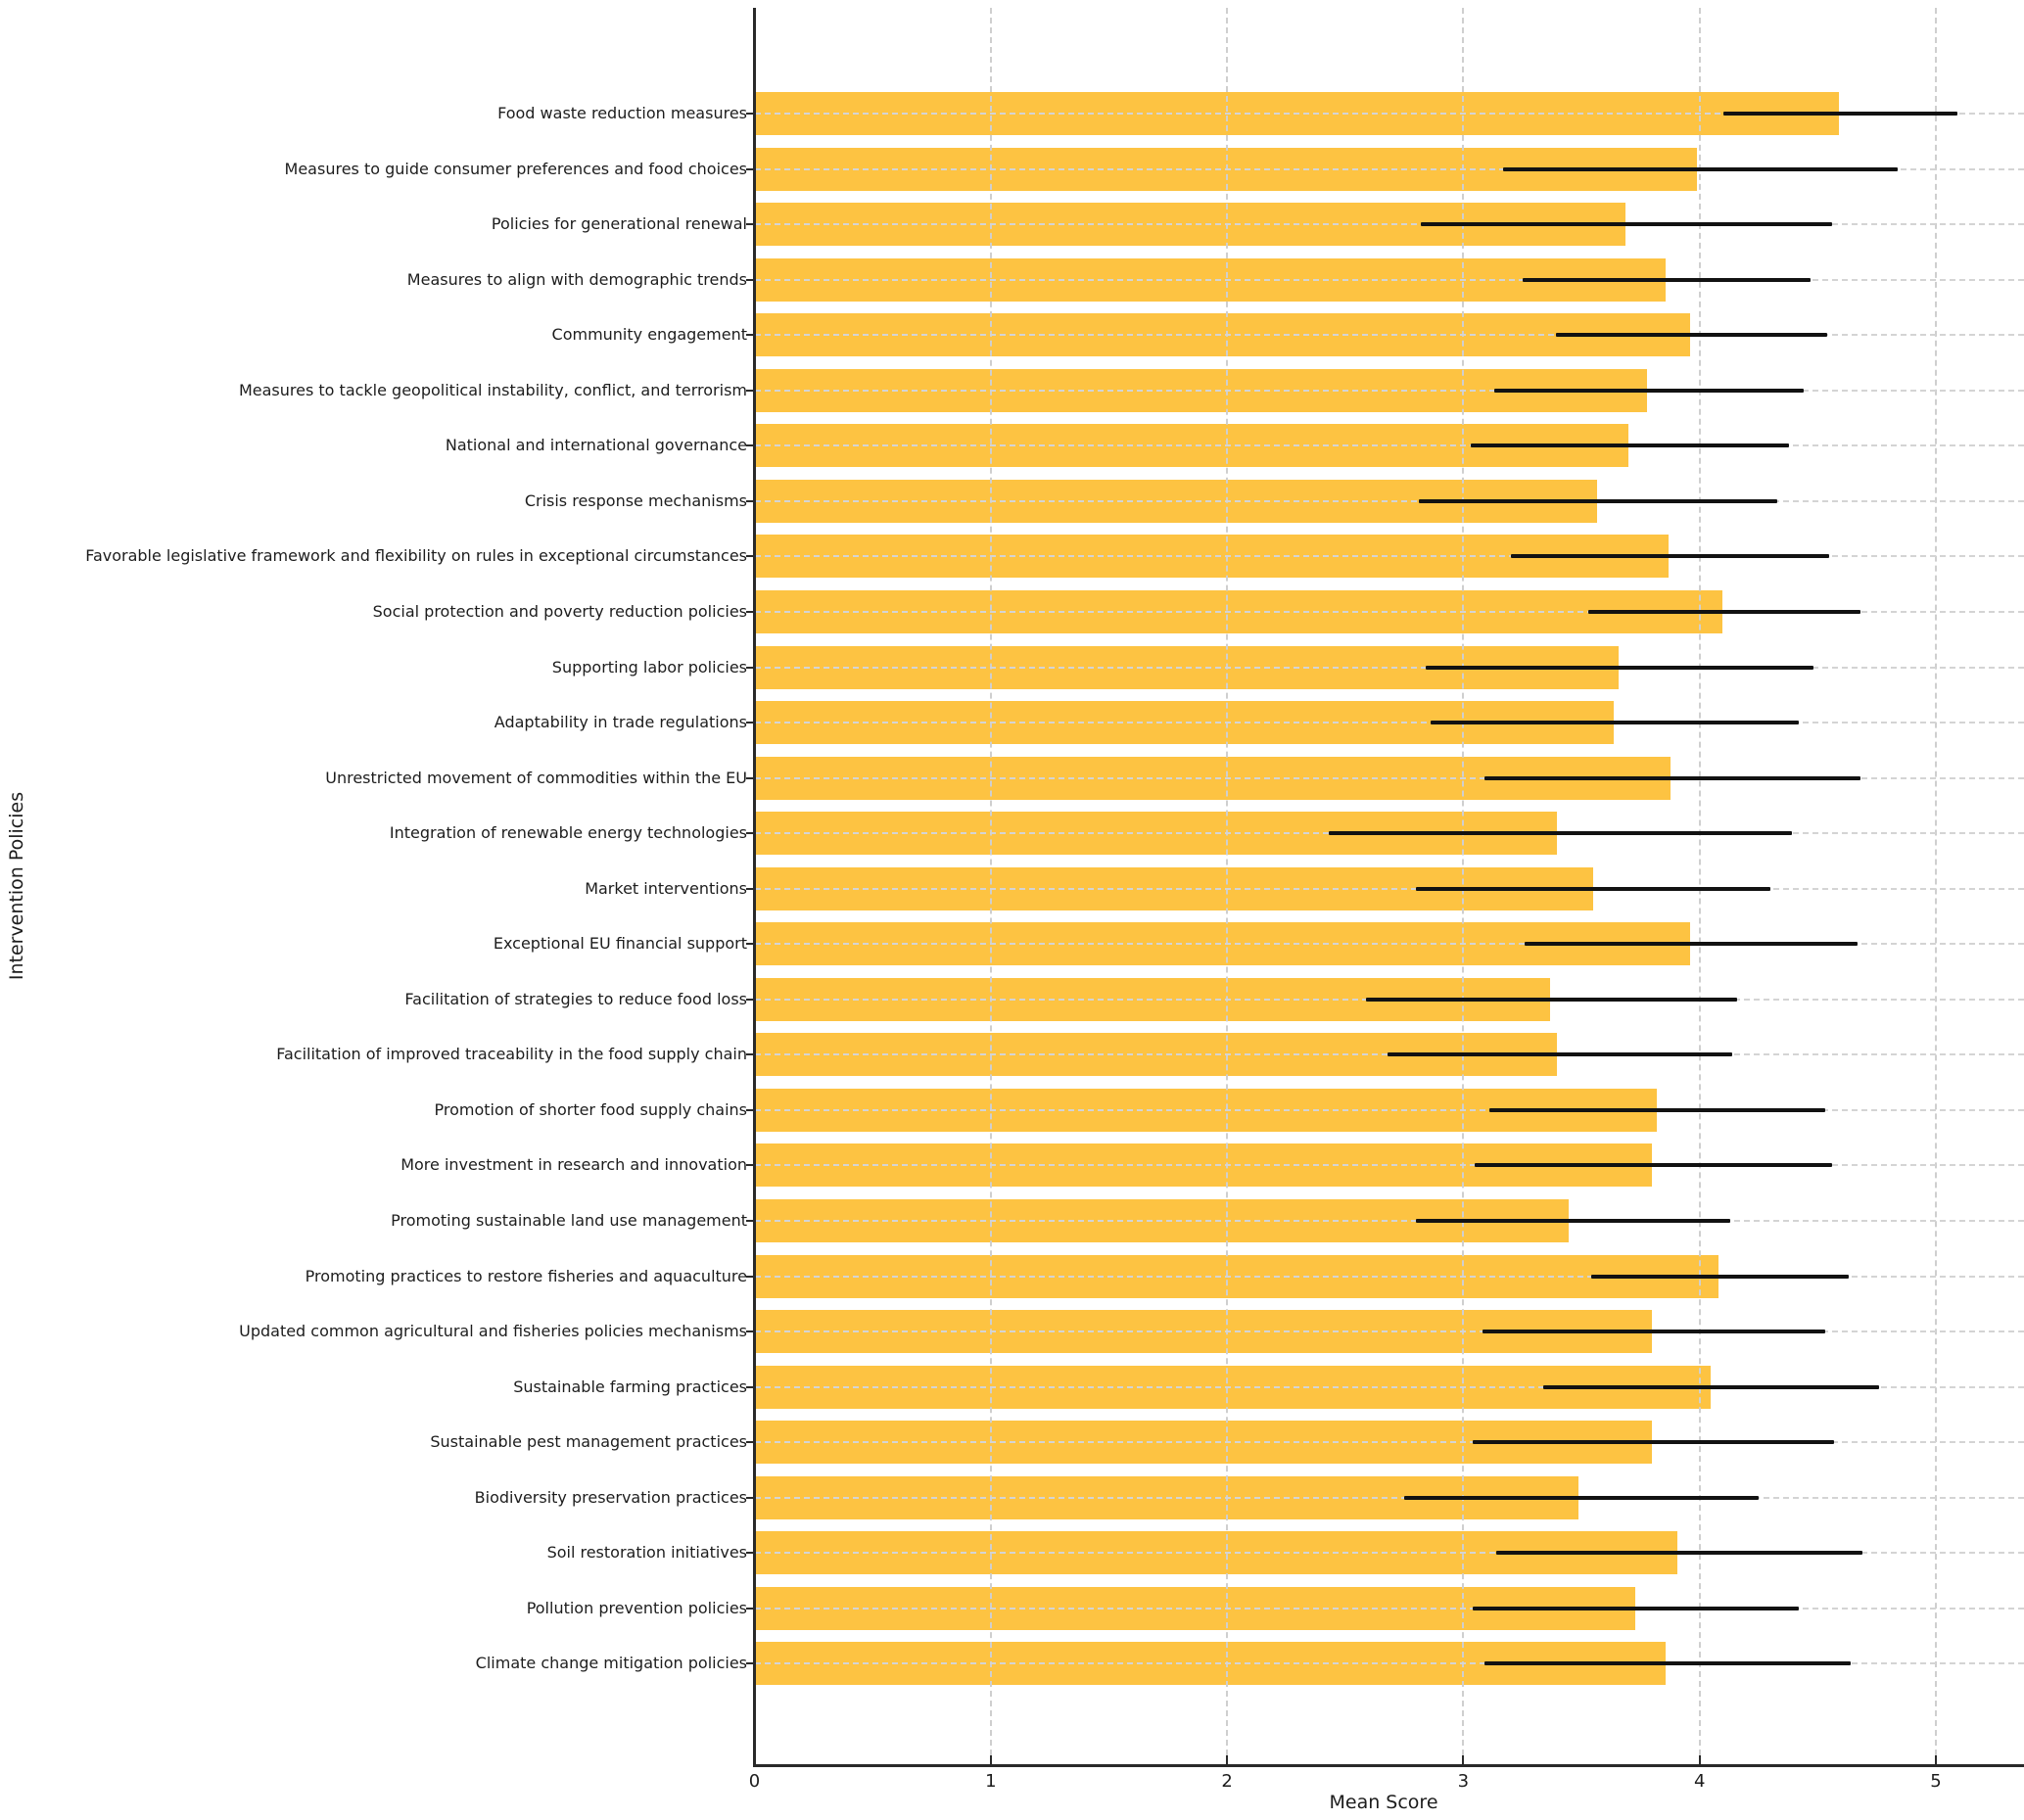 This screenshot has width=2024, height=1820. Describe the element at coordinates (649, 335) in the screenshot. I see `category-label: Community engagement` at that location.